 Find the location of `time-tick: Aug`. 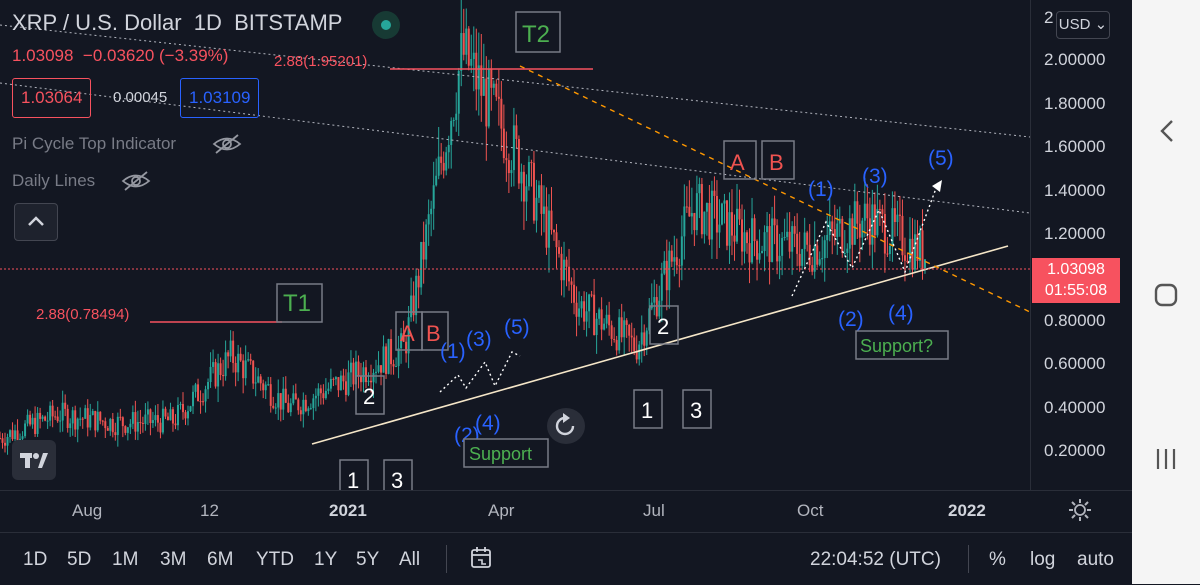

time-tick: Aug is located at coordinates (87, 510).